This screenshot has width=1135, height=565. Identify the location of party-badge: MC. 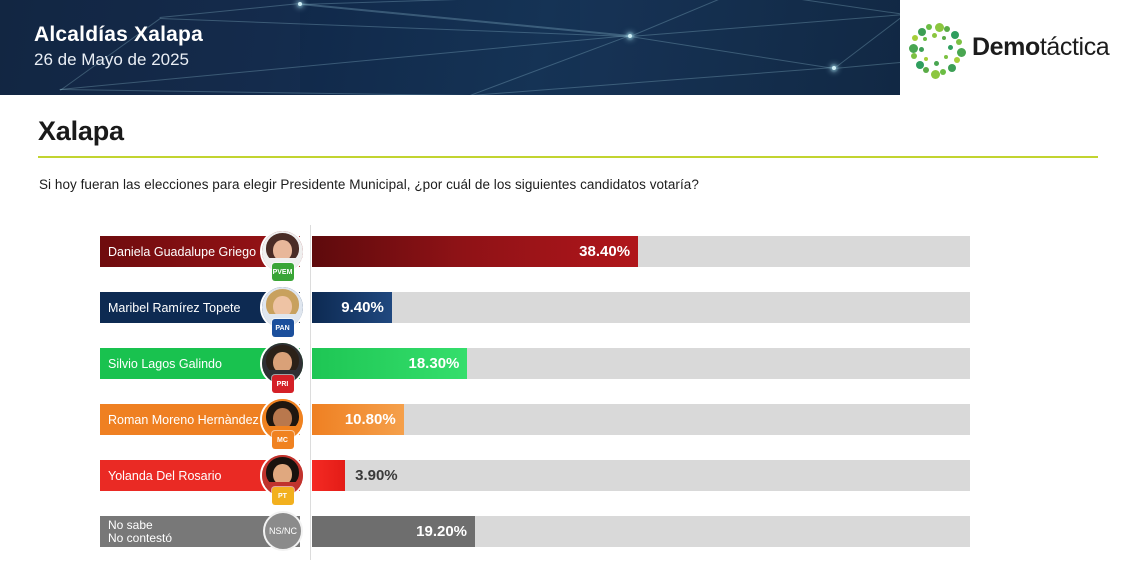
(282, 440).